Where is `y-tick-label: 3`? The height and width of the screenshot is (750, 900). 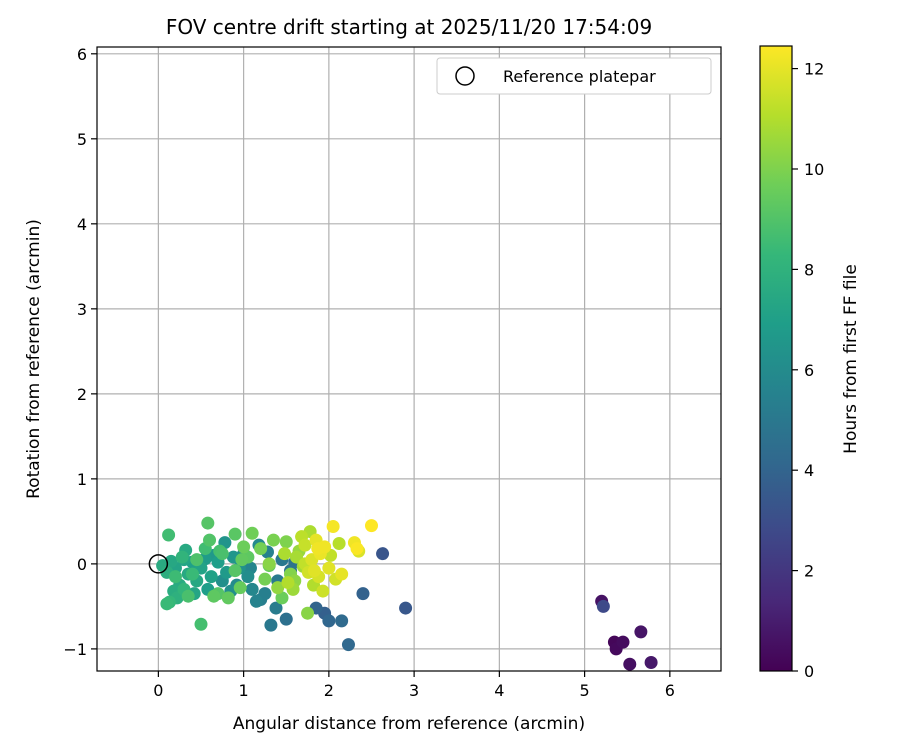
y-tick-label: 3 is located at coordinates (82, 309).